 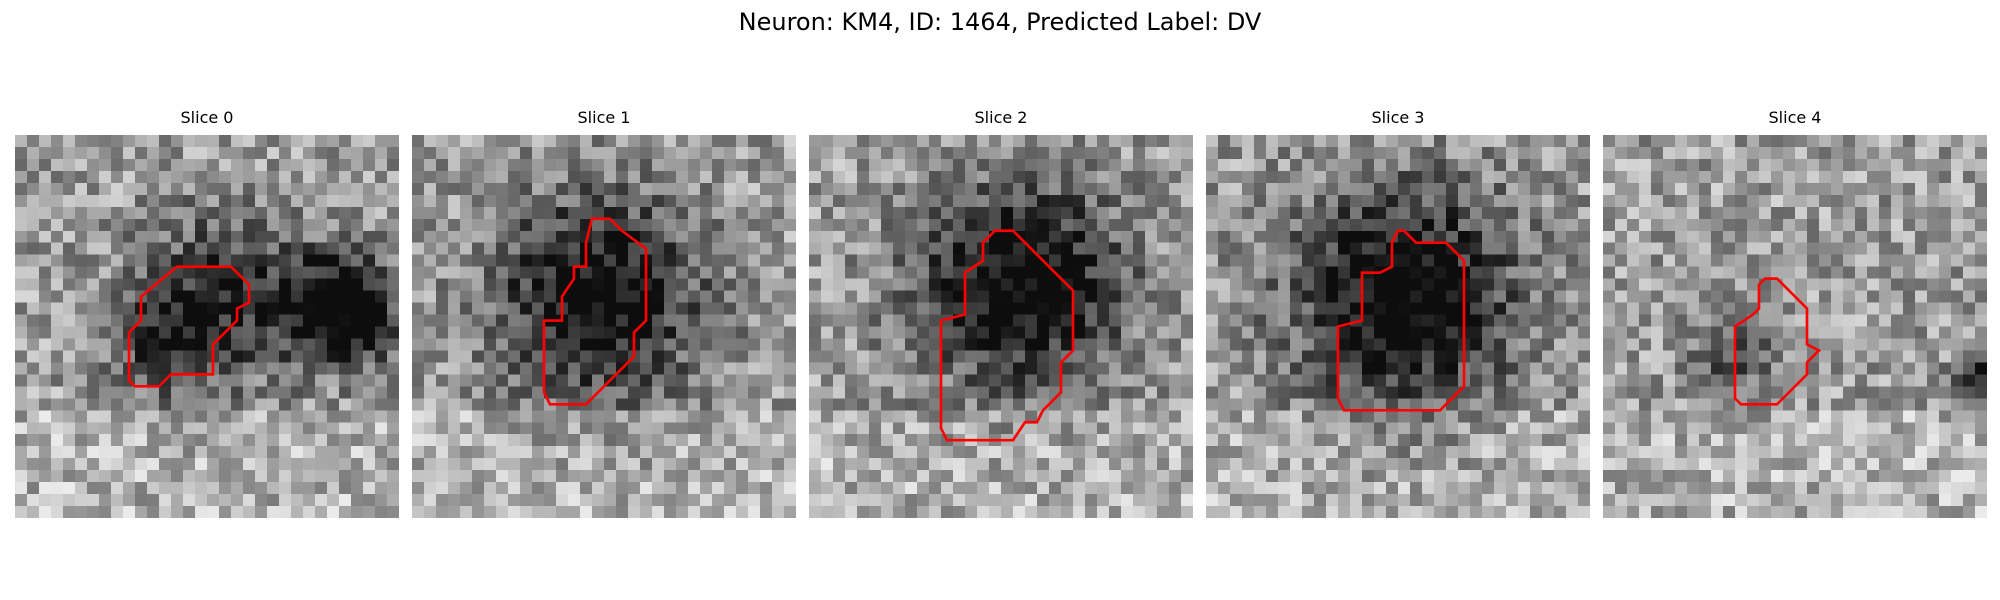 I want to click on slice-title: Slice 1, so click(x=604, y=117).